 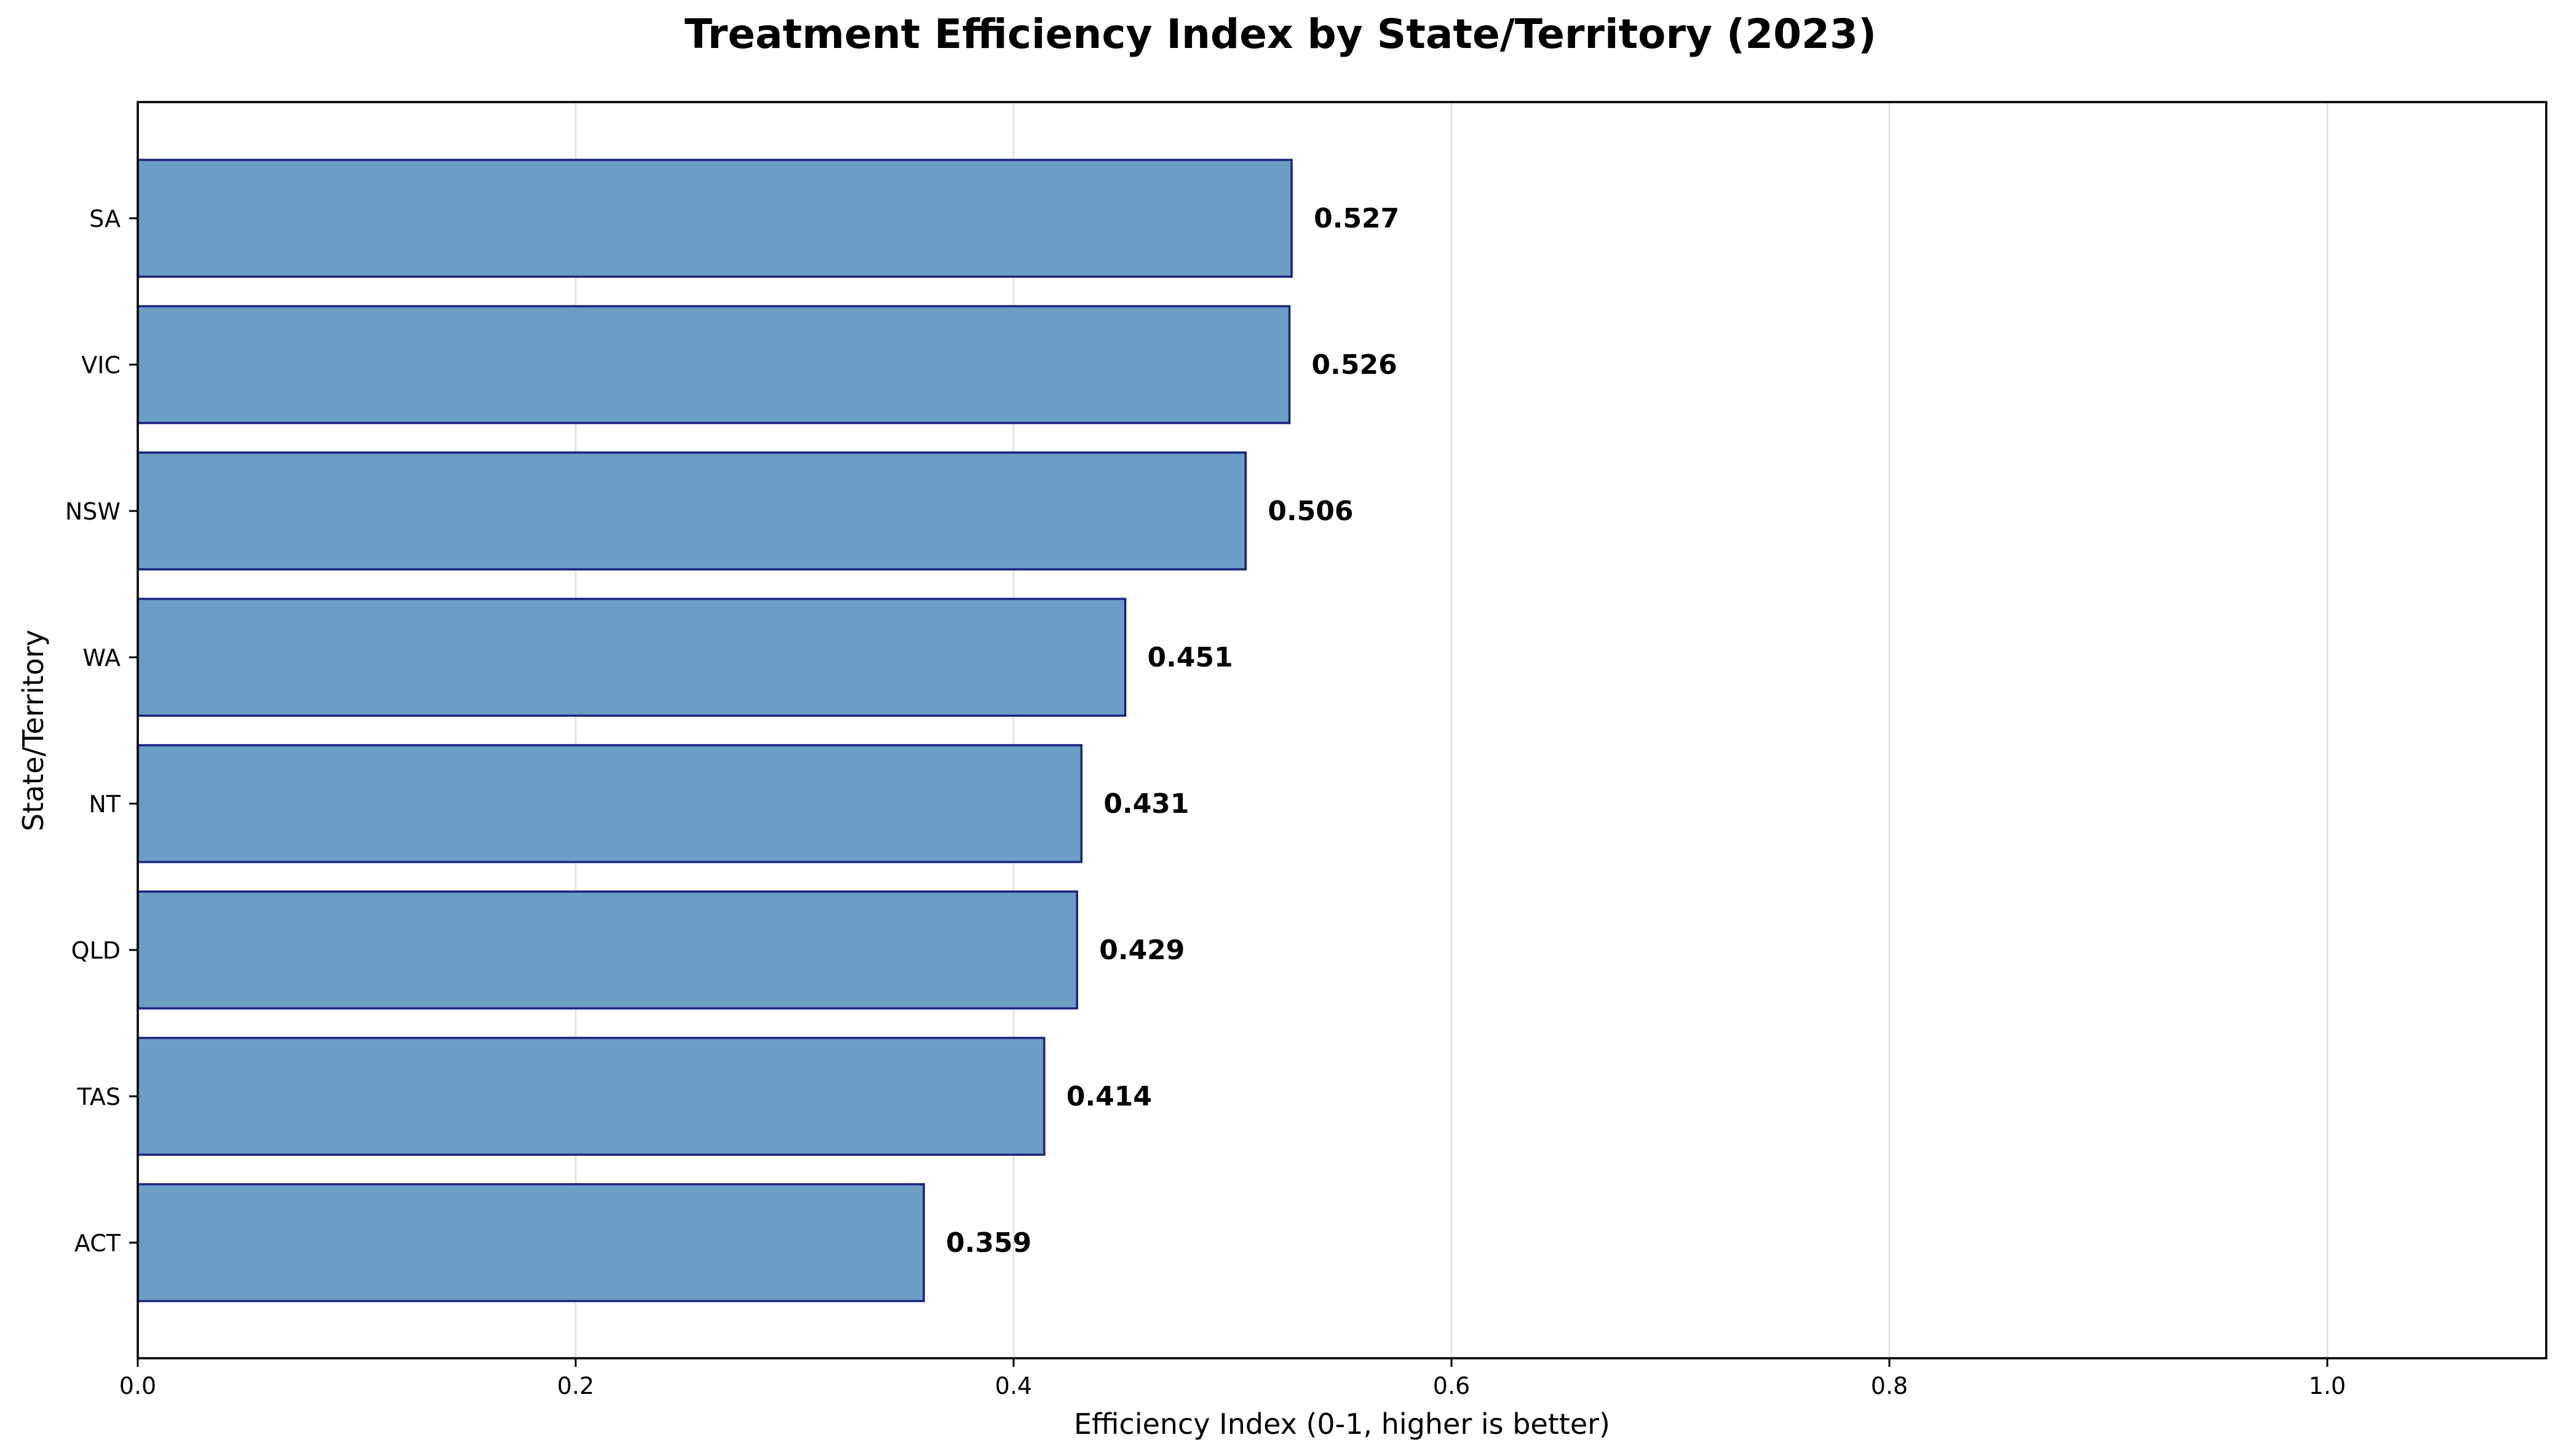 What do you see at coordinates (93, 512) in the screenshot?
I see `y-tick-label-nsw: NSW` at bounding box center [93, 512].